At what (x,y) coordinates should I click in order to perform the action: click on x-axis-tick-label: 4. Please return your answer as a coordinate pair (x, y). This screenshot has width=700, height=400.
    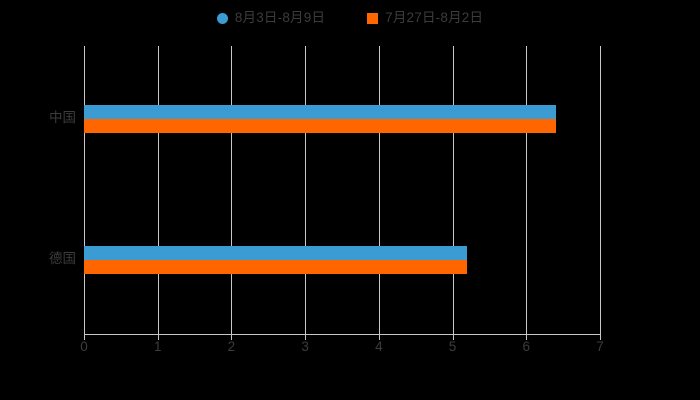
    Looking at the image, I should click on (379, 346).